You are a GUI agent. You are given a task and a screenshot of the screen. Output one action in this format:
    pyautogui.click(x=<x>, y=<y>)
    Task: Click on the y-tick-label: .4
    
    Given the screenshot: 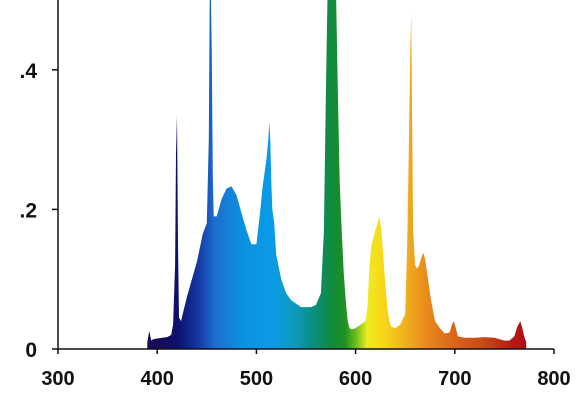 What is the action you would take?
    pyautogui.click(x=28, y=71)
    